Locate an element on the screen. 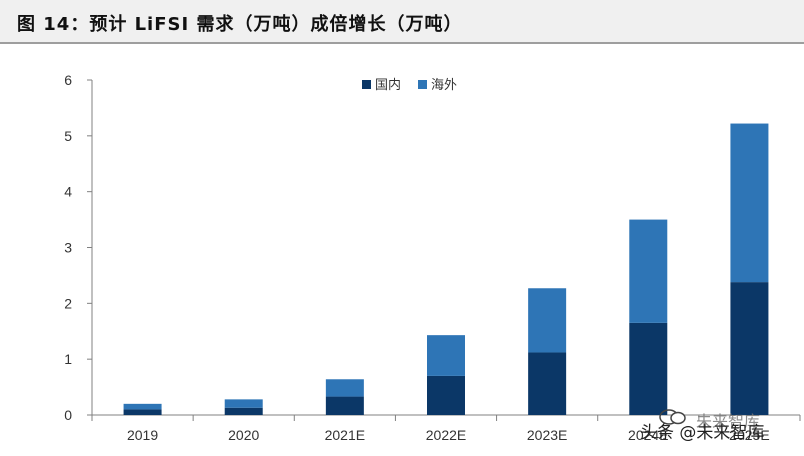  watermark: 头条 @未来智库 is located at coordinates (702, 433).